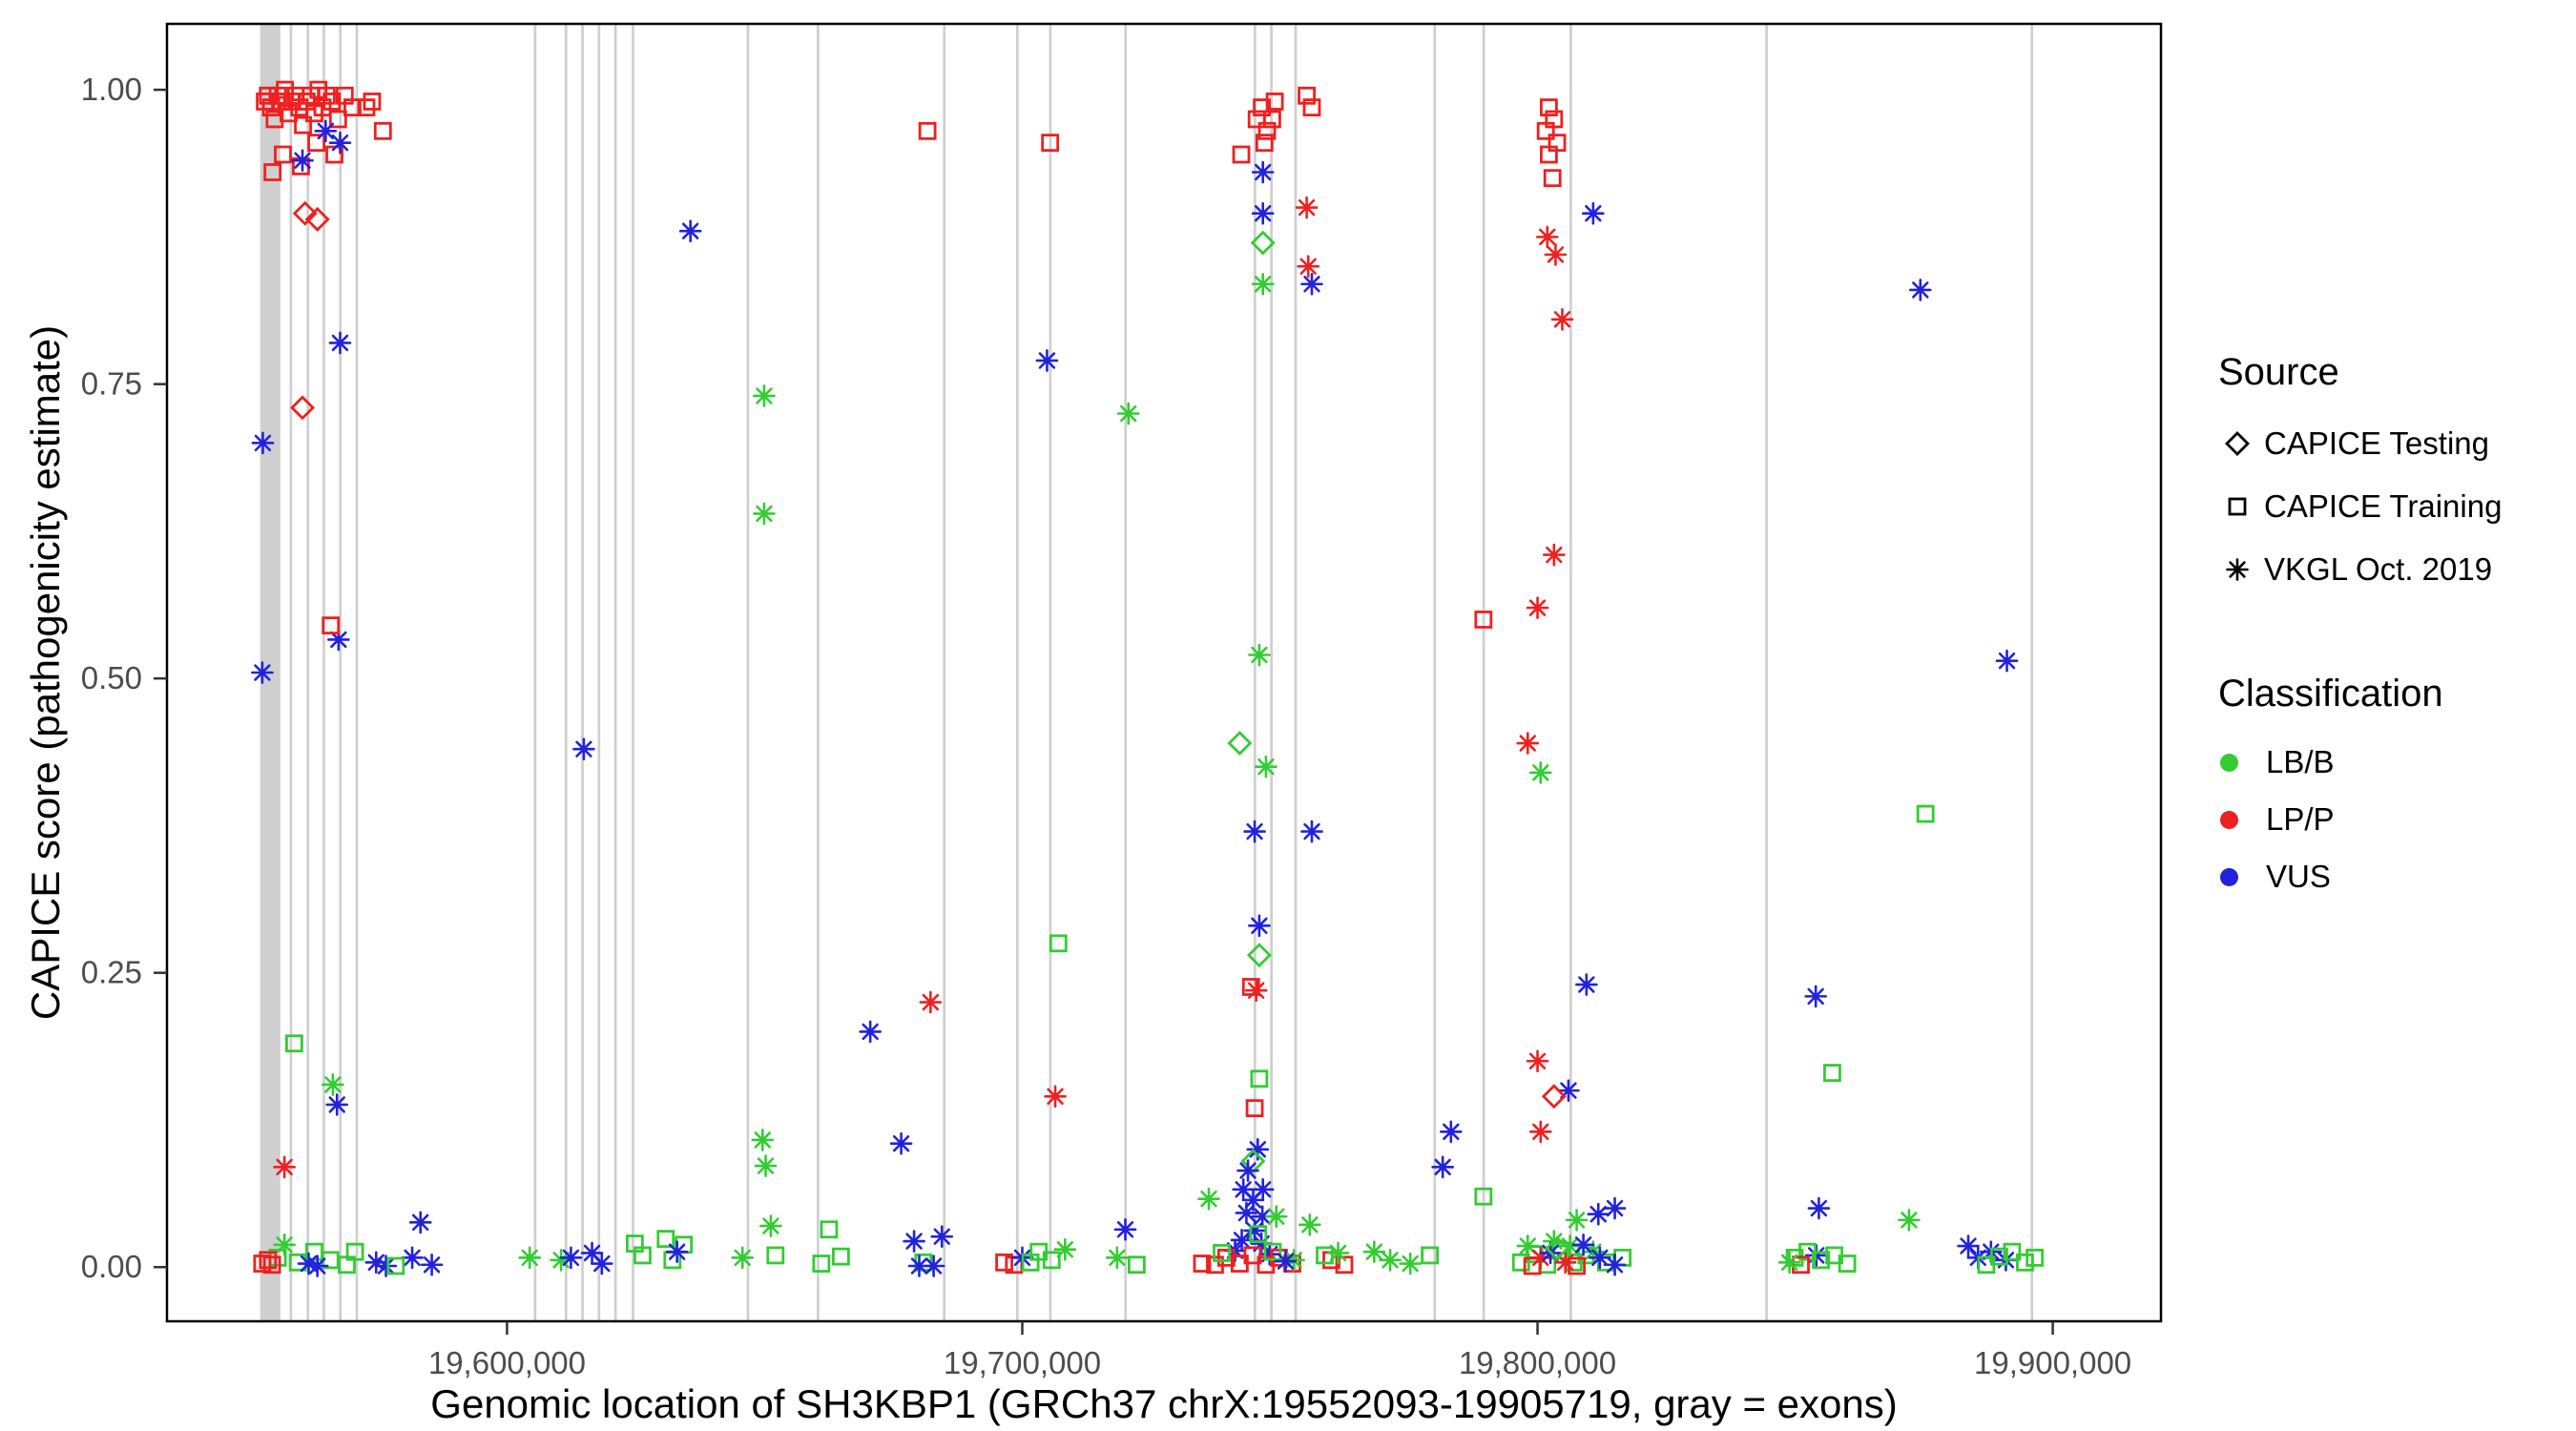 The width and height of the screenshot is (2576, 1431). Describe the element at coordinates (111, 89) in the screenshot. I see `svg-text: 1.00` at that location.